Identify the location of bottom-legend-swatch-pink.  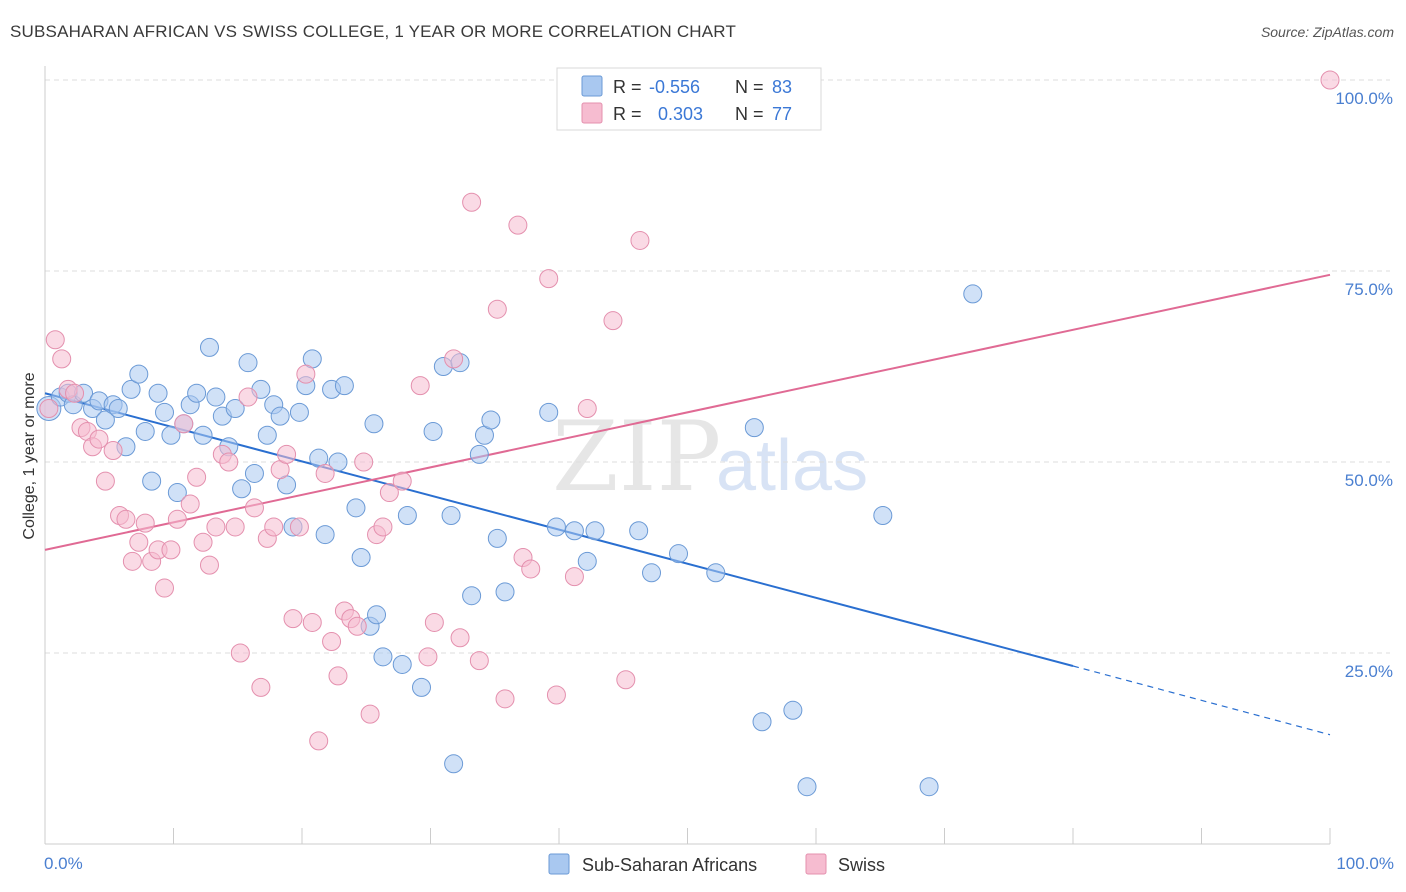
(816, 864).